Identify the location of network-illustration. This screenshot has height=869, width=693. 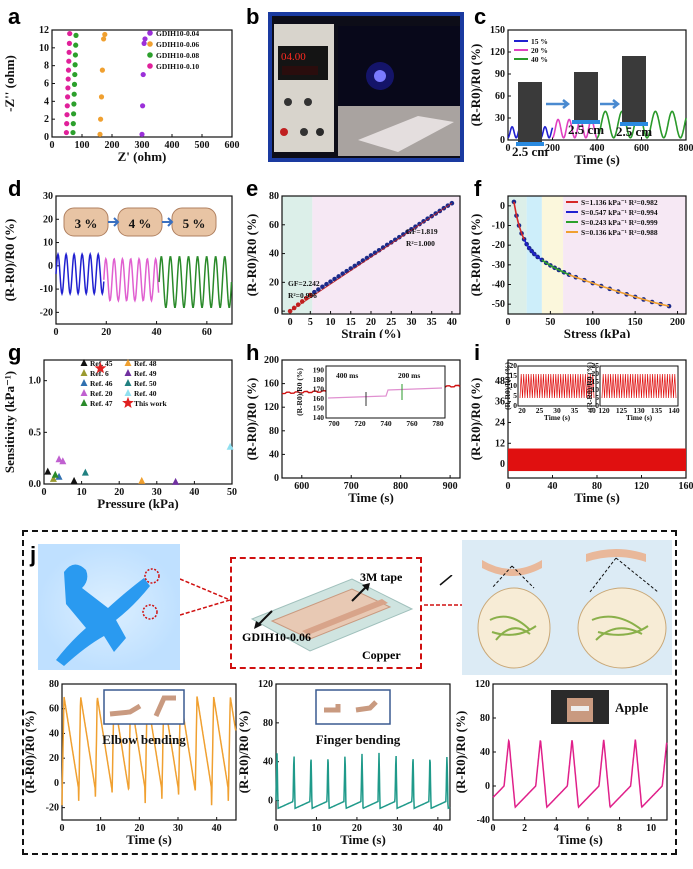
(567, 607).